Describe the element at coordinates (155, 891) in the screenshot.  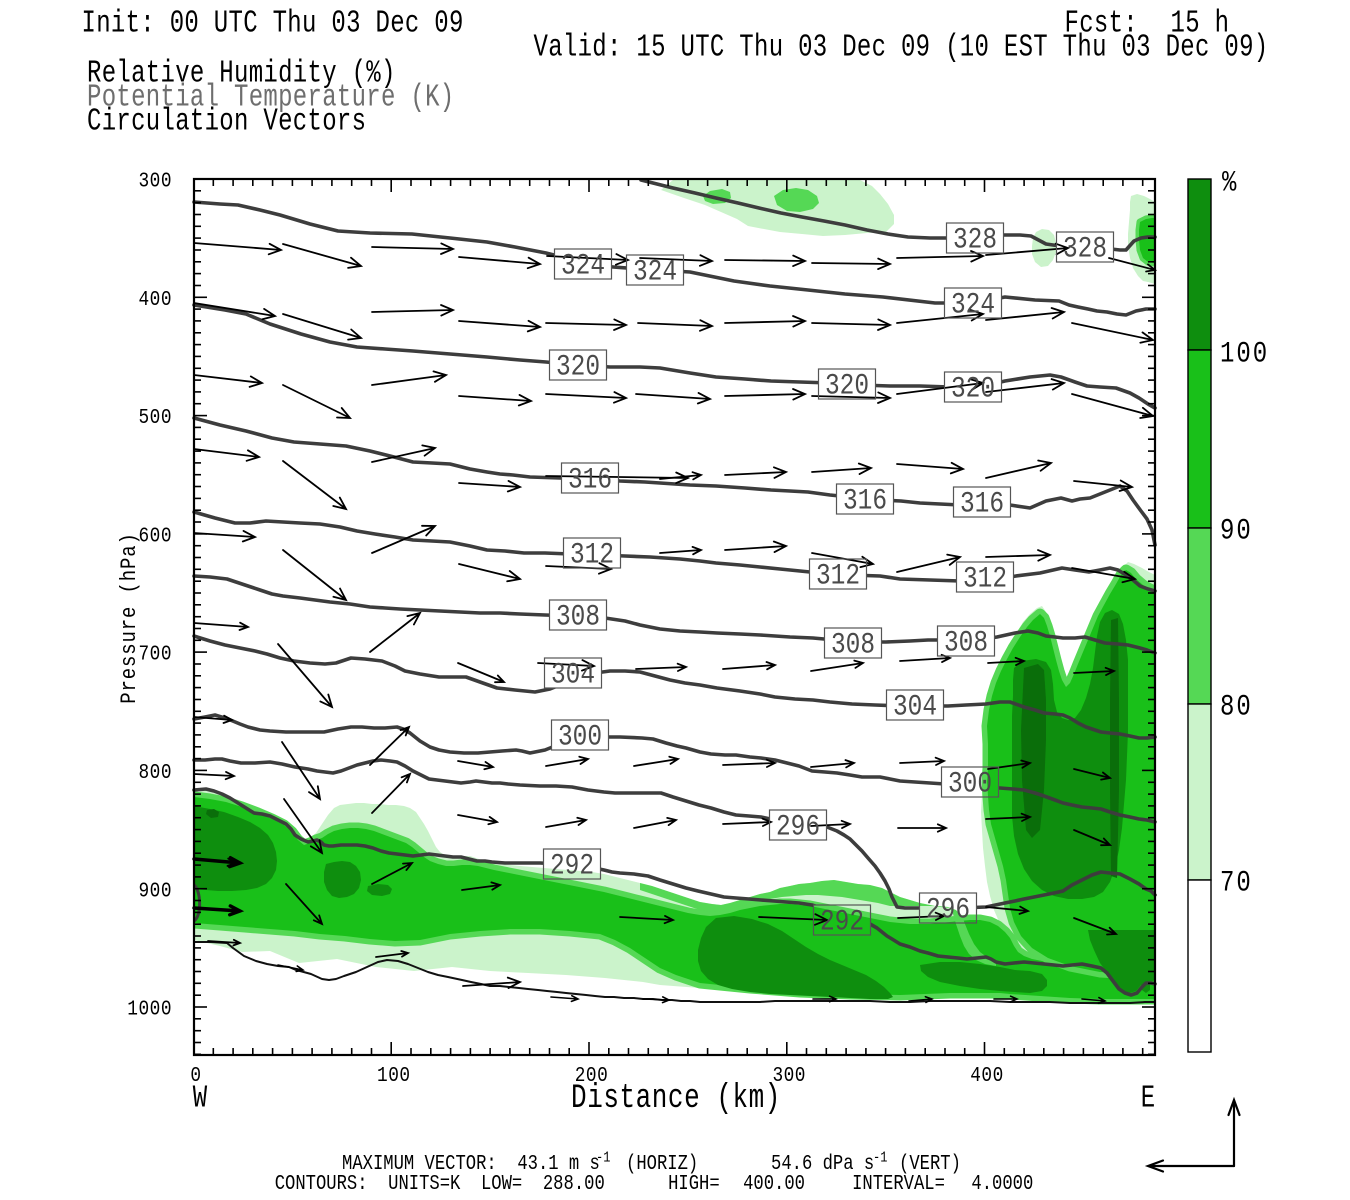
I see `svg-text: 900` at that location.